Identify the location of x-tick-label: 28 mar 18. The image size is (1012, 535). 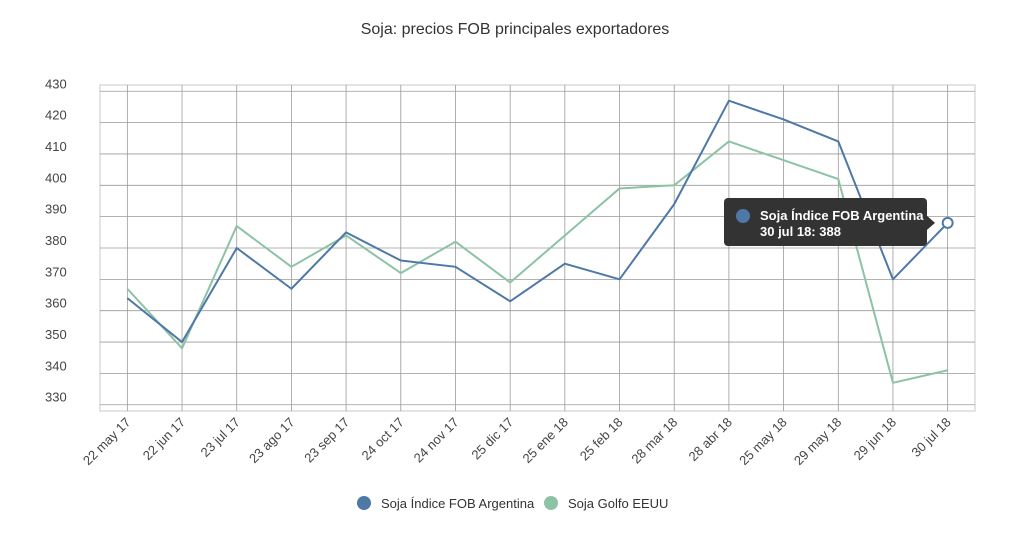
(654, 441).